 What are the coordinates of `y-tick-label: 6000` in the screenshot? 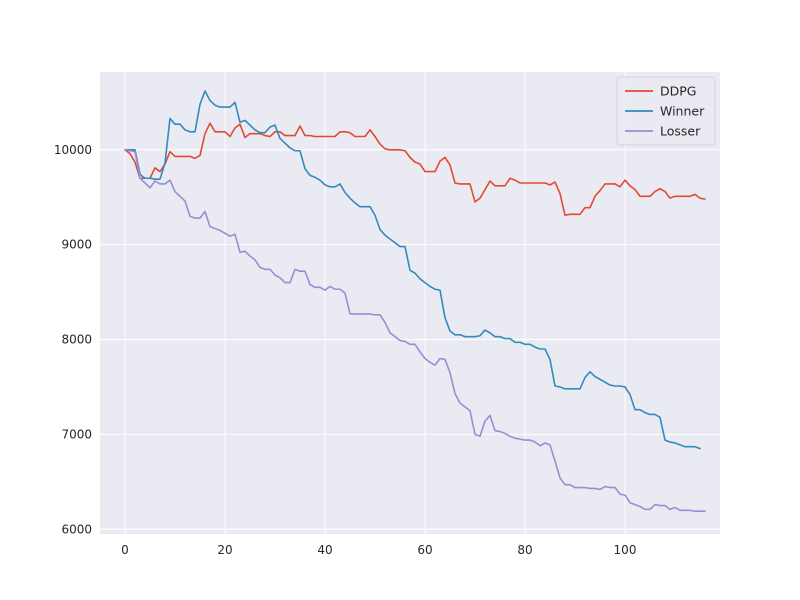 It's located at (76, 529).